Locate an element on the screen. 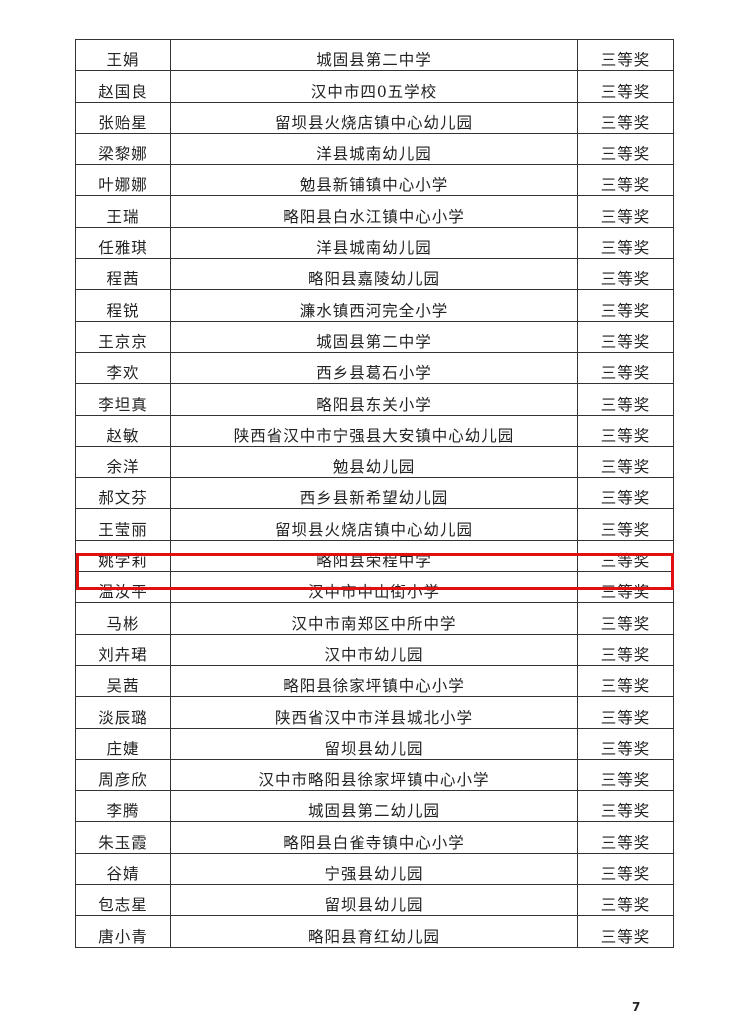 The image size is (734, 1024). name-cell: 余洋 is located at coordinates (123, 462).